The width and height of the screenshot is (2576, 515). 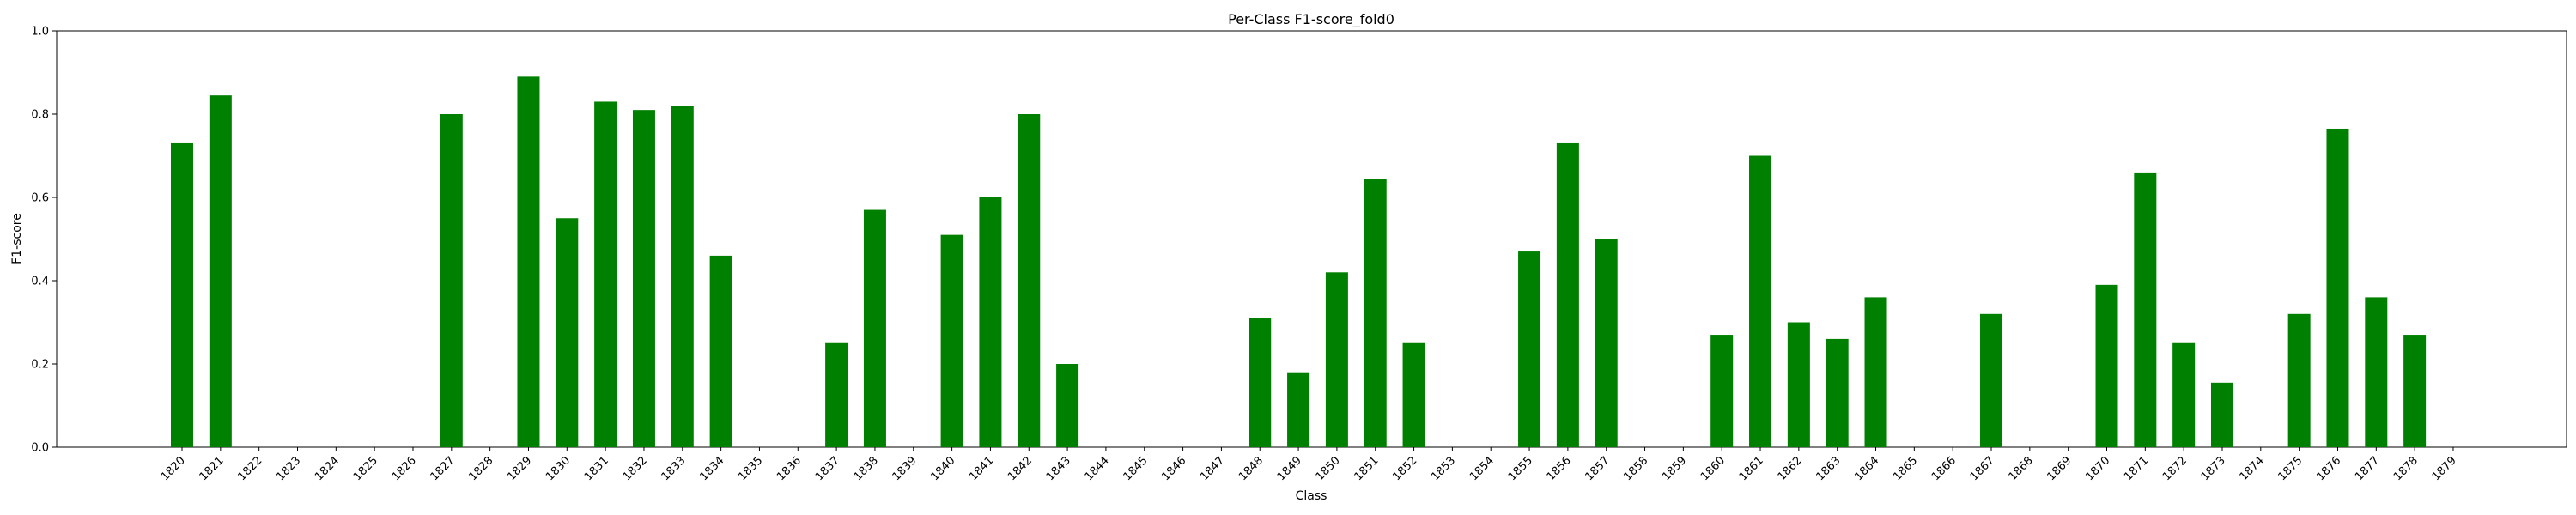 What do you see at coordinates (1251, 468) in the screenshot?
I see `x-tick-label: 1848` at bounding box center [1251, 468].